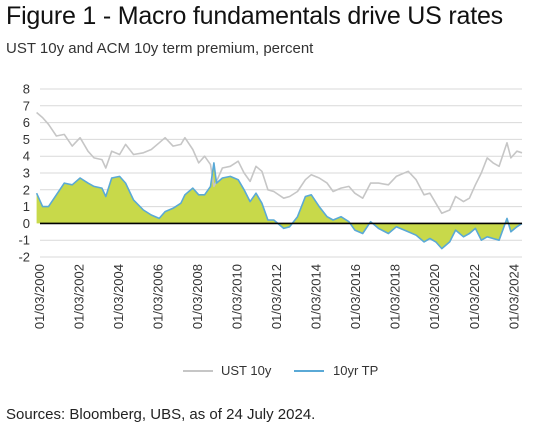 This screenshot has height=439, width=552. Describe the element at coordinates (513, 296) in the screenshot. I see `x-tick-label: 01/03/2024` at that location.